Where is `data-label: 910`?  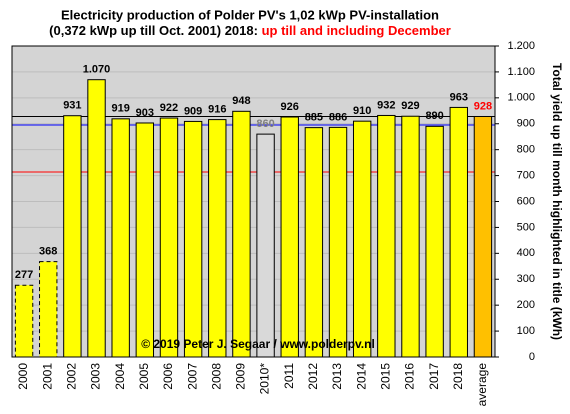
data-label: 910 is located at coordinates (362, 111).